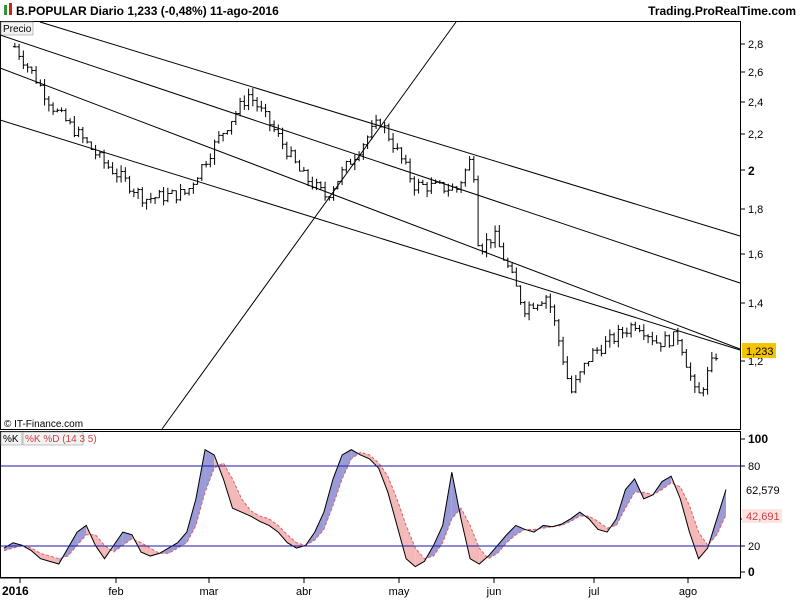 The width and height of the screenshot is (800, 600). What do you see at coordinates (754, 547) in the screenshot?
I see `stoch-y-tick: 20` at bounding box center [754, 547].